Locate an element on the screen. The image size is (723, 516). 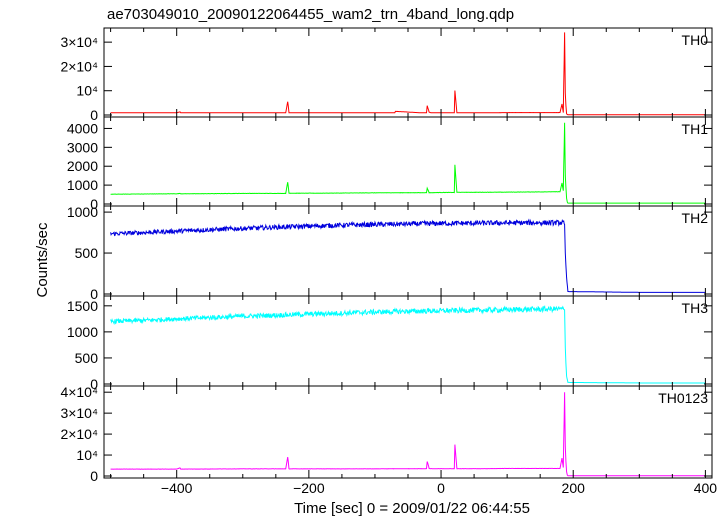
panel-label-th1: TH1 is located at coordinates (695, 129).